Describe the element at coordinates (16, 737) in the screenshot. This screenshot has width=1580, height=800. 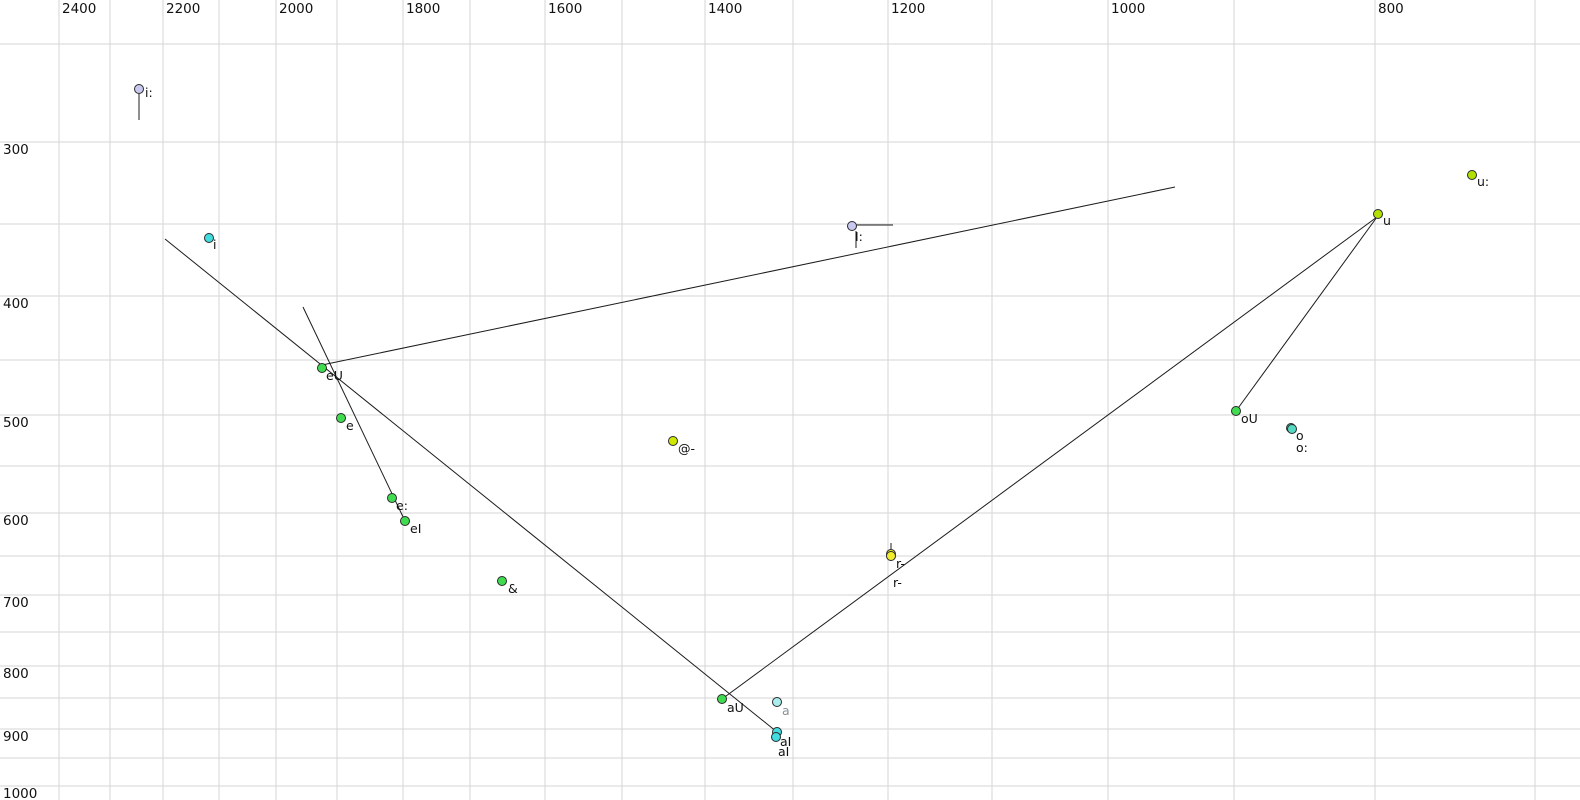
I see `y-axis-tick-900: 900` at that location.